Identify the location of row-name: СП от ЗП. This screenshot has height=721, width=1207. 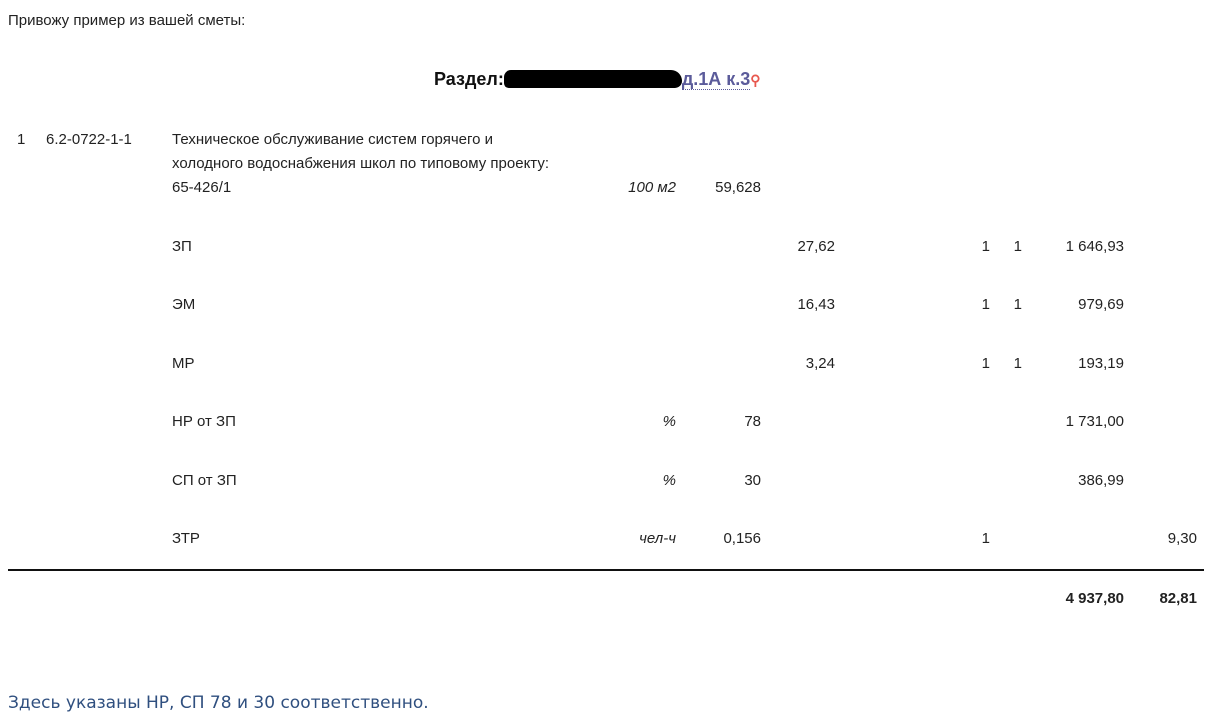
(204, 480).